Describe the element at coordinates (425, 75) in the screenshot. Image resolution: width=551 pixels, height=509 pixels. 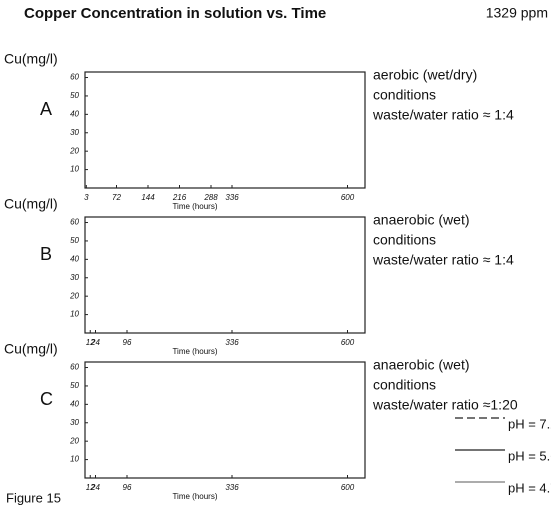
I see `condition-note: aerobic (wet/dry)` at that location.